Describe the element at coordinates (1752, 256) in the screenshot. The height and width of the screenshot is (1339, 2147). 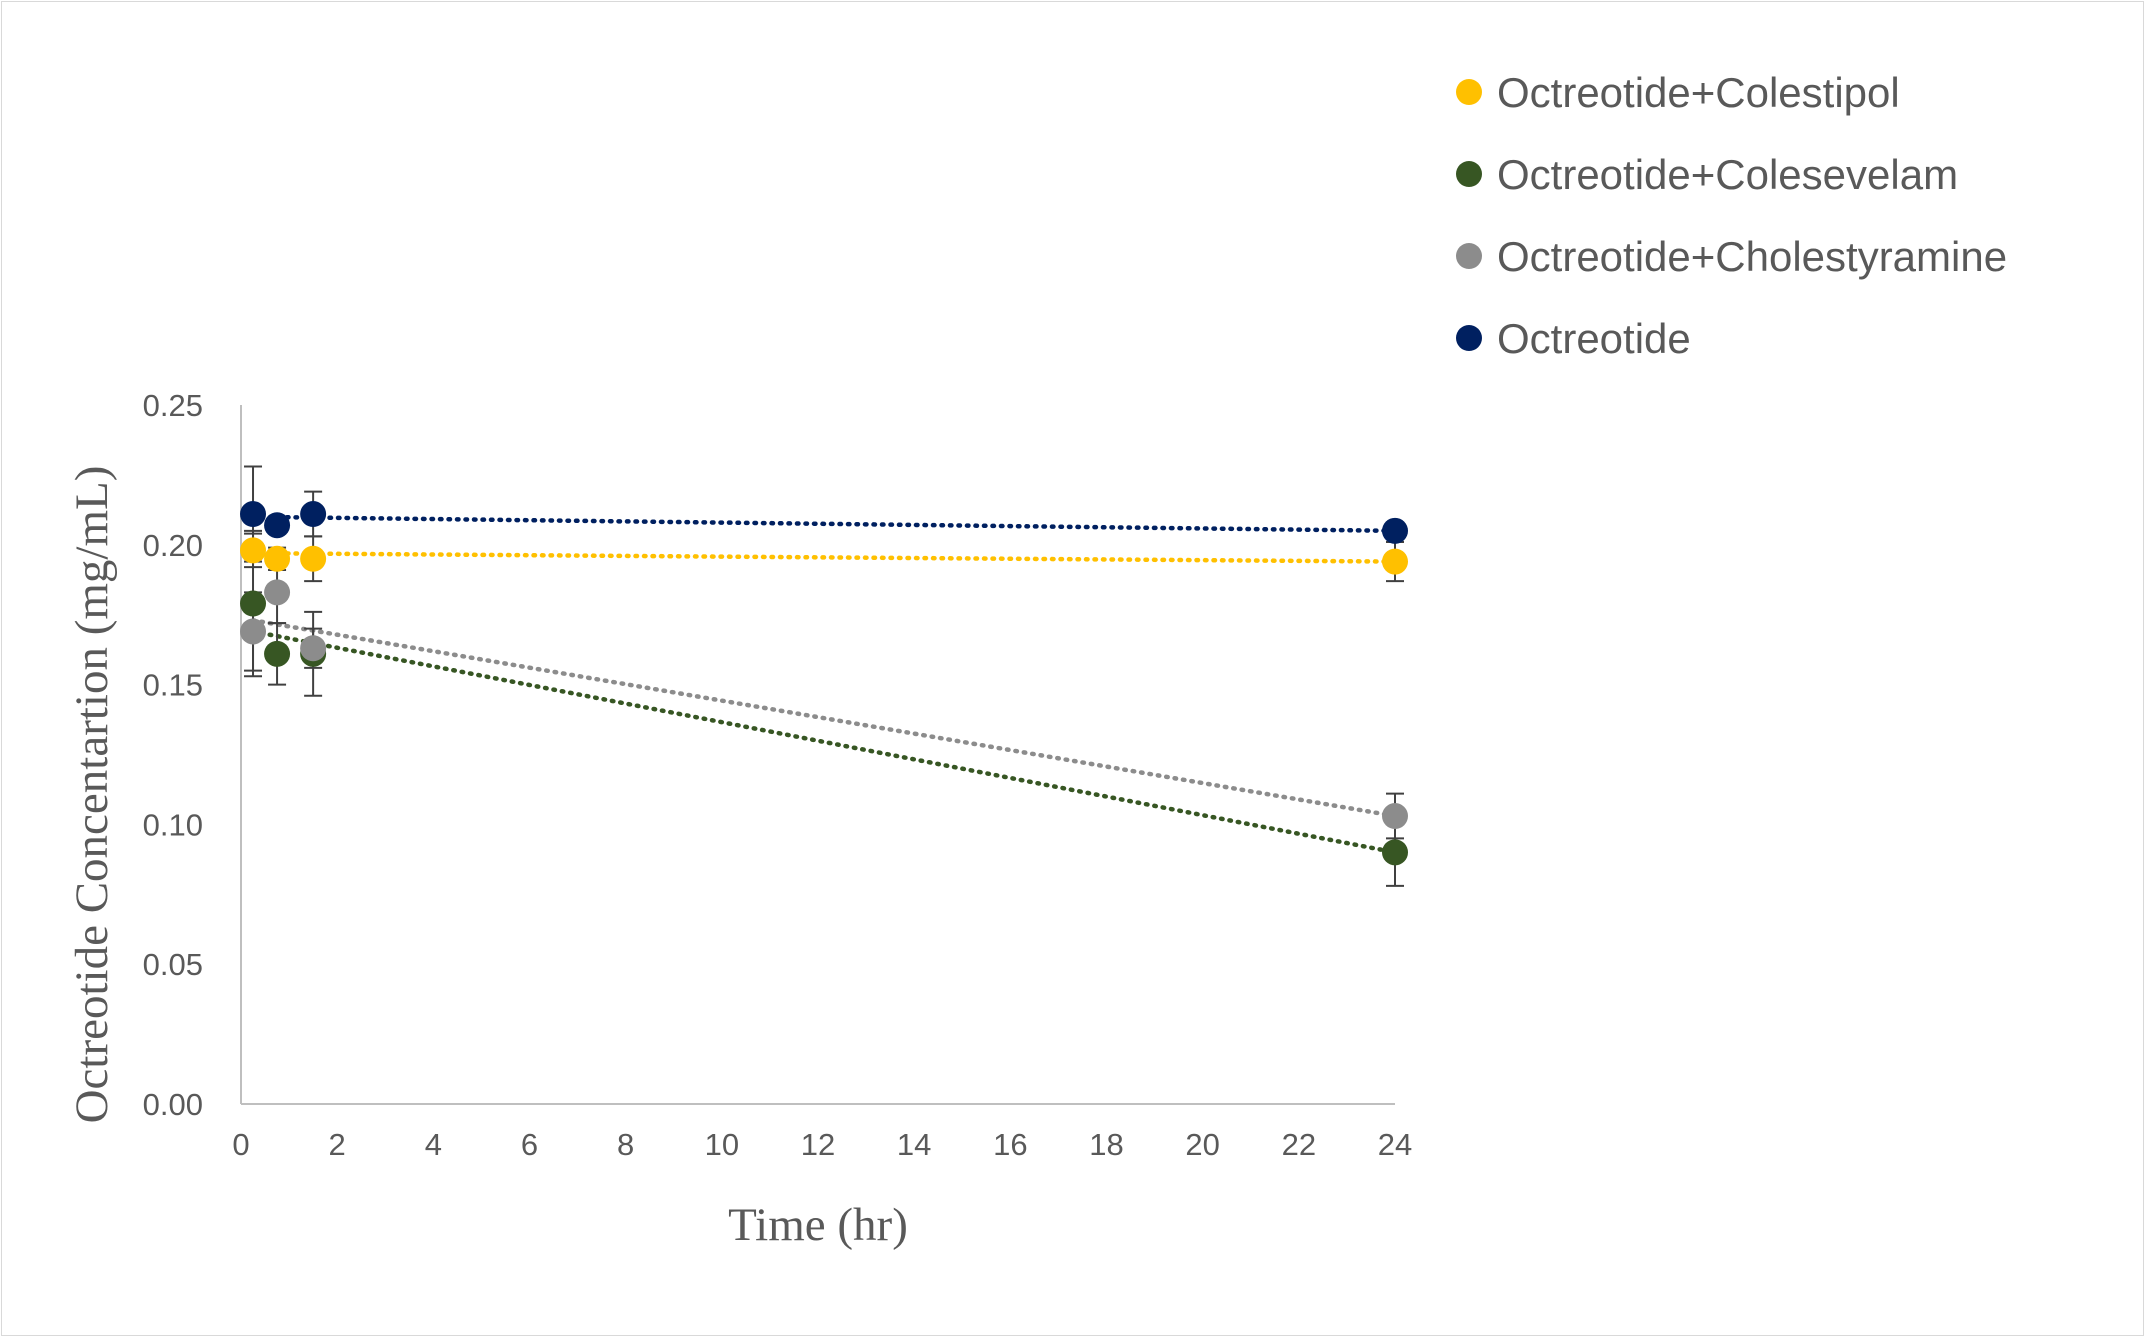
I see `legend-label: Octreotide+Cholestyramine` at that location.